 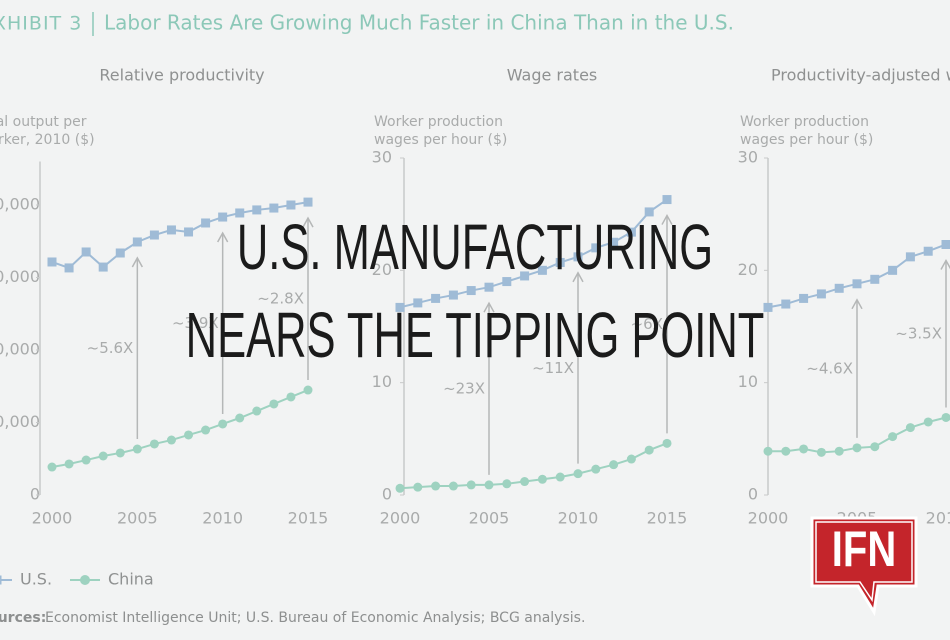 I want to click on annotation: ~3.9X, so click(x=195, y=323).